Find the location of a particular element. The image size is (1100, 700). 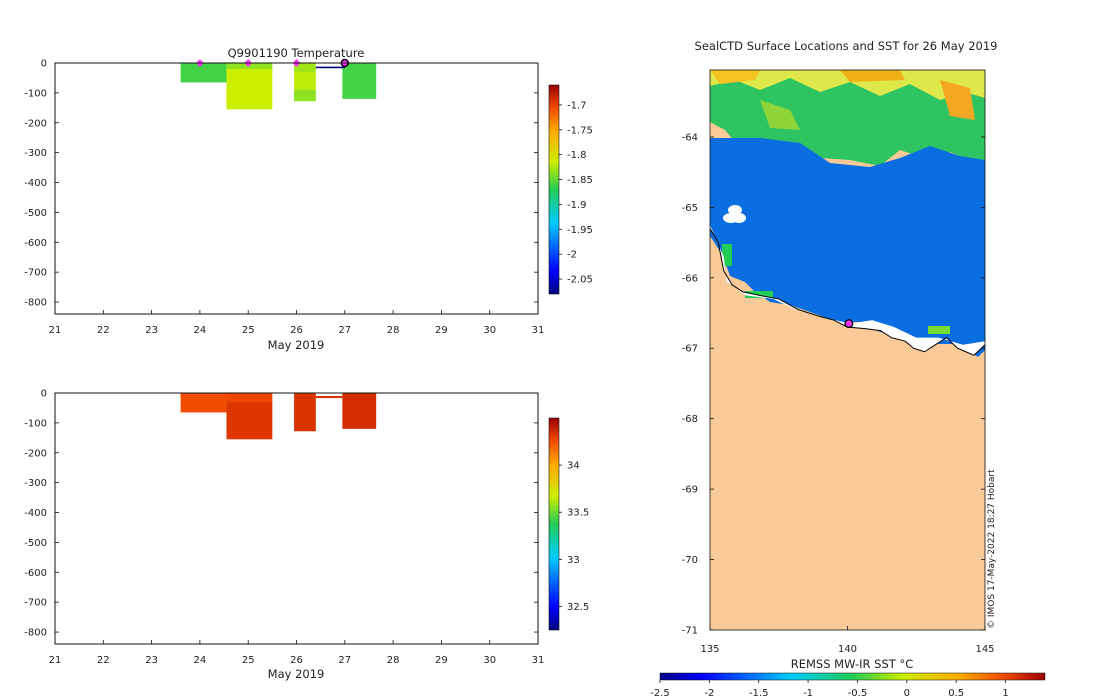

coastline is located at coordinates (847, 292).